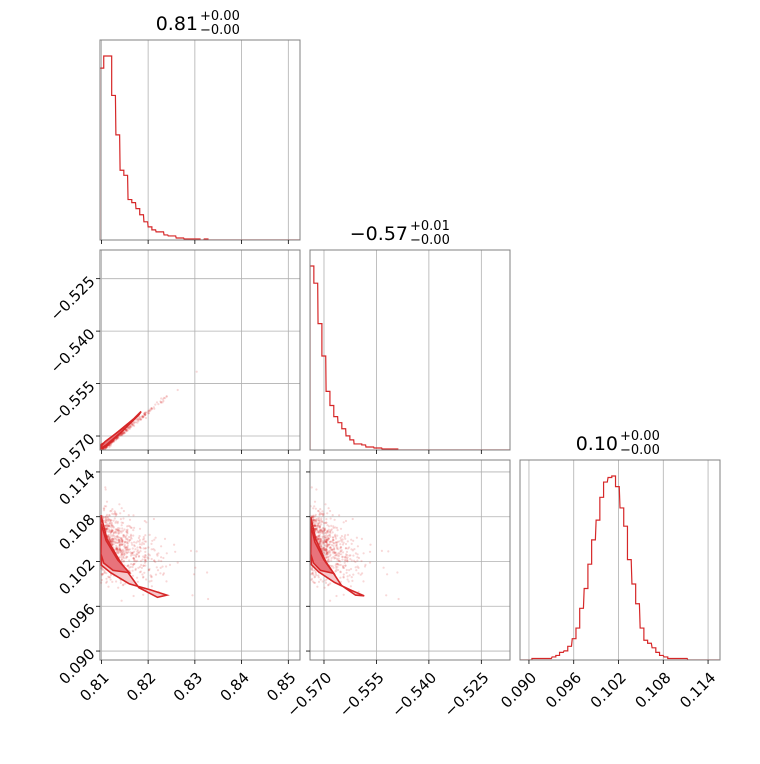  I want to click on y-tick-label-p1: −0.525, so click(73, 298).